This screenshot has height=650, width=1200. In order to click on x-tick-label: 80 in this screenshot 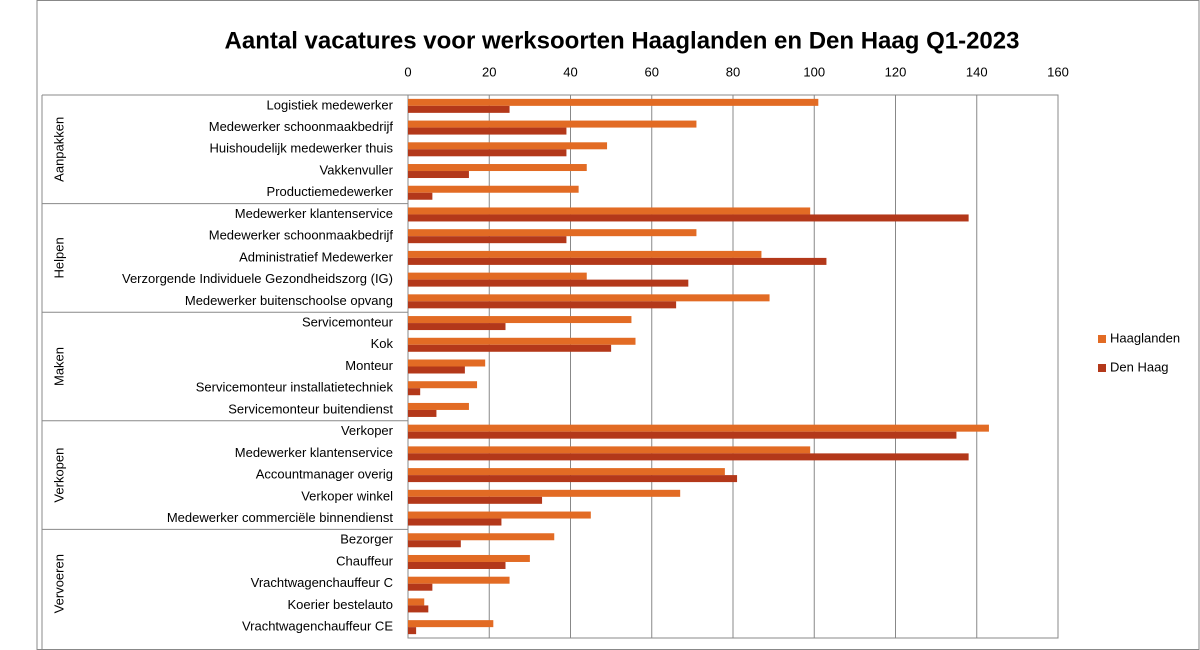, I will do `click(733, 71)`.